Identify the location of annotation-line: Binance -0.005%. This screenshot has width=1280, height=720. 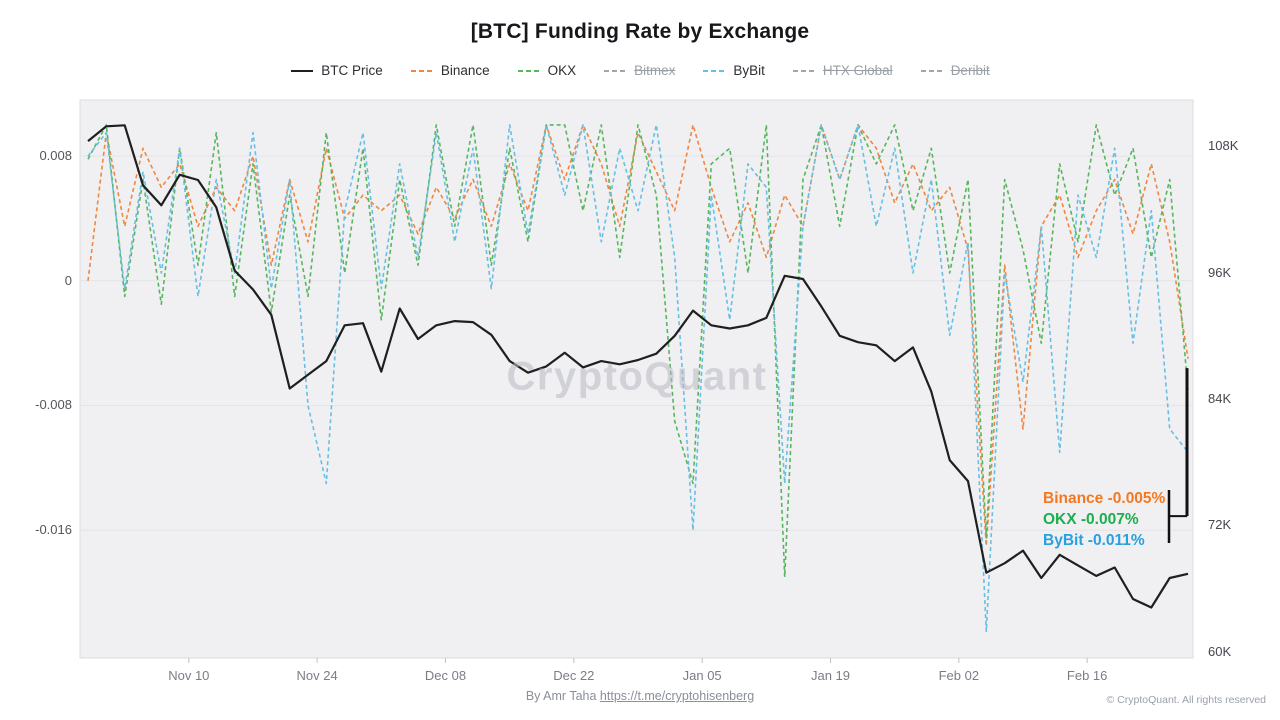
(1104, 498).